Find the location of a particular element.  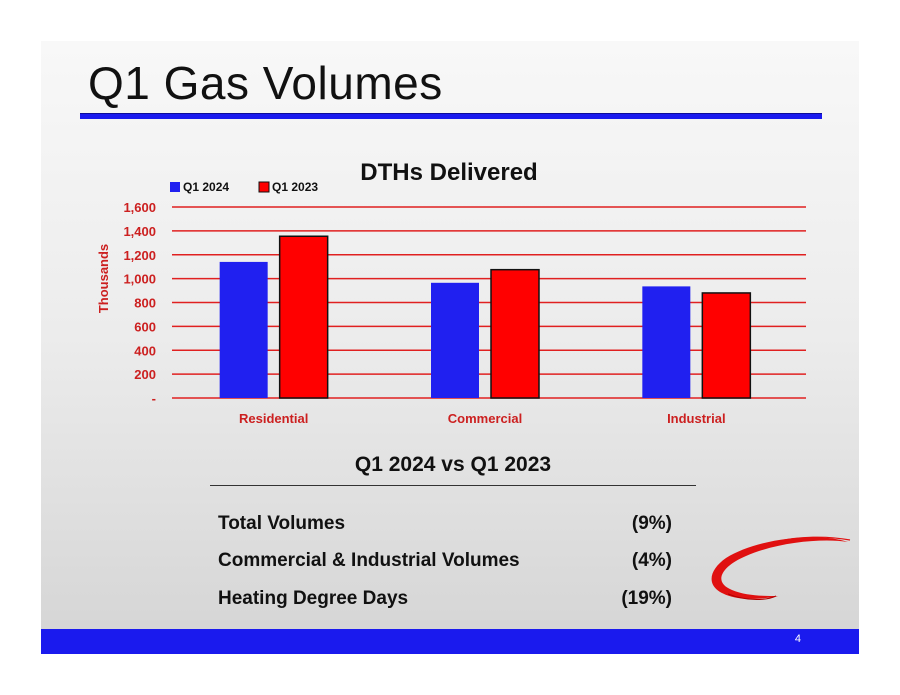

title-underline-shadow is located at coordinates (451, 113).